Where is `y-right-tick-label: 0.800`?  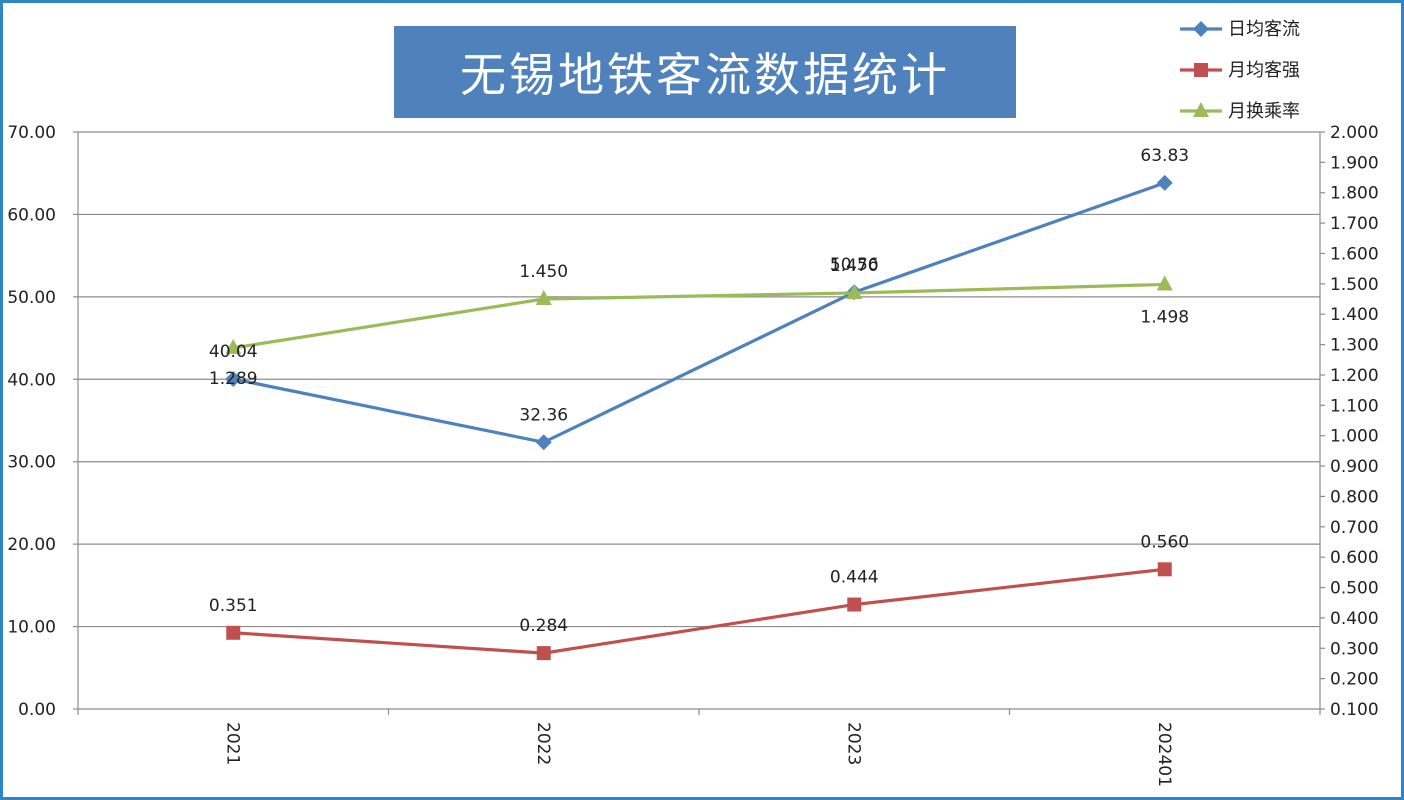
y-right-tick-label: 0.800 is located at coordinates (1354, 497).